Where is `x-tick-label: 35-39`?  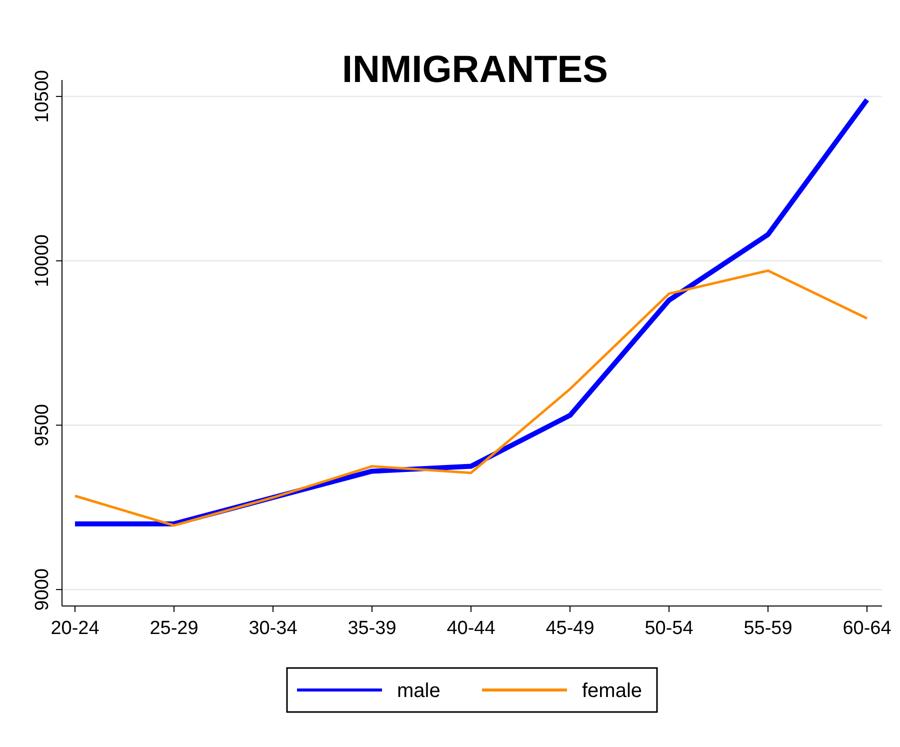
x-tick-label: 35-39 is located at coordinates (372, 628).